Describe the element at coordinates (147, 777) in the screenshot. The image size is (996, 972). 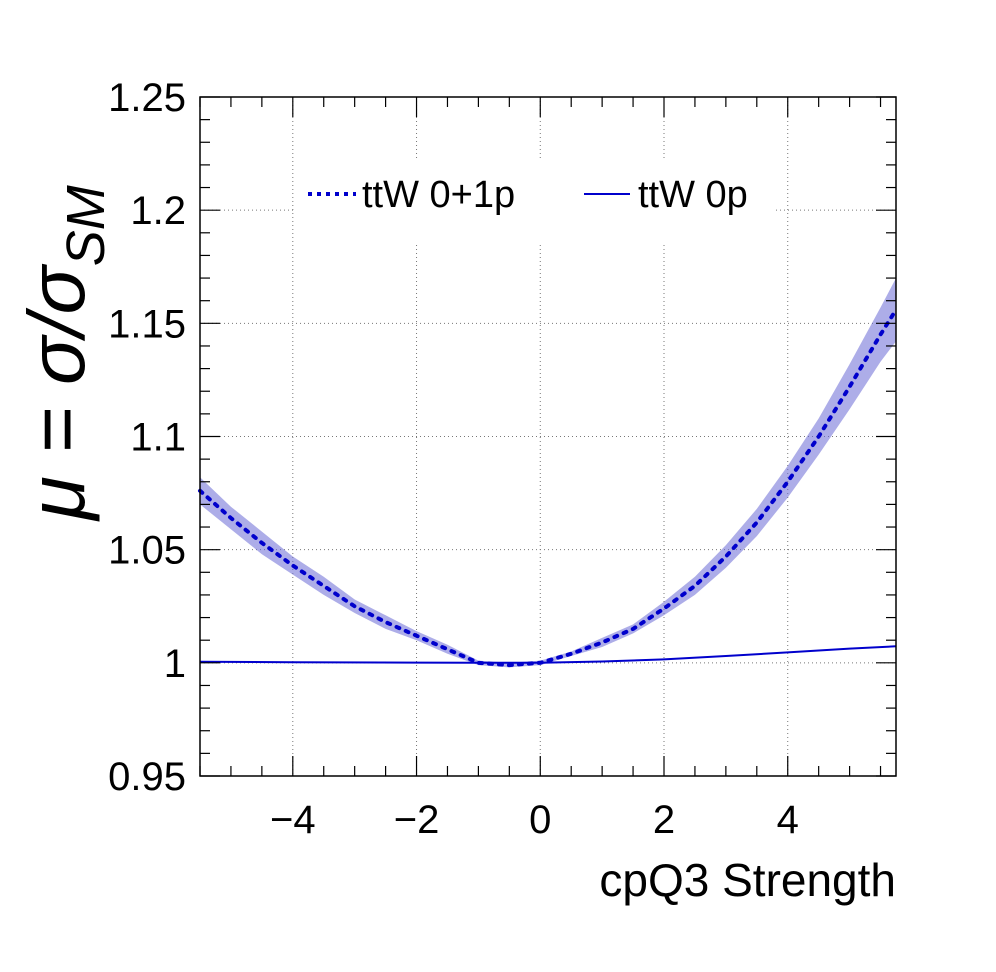
I see `y-tick-label-0: 0.95` at that location.